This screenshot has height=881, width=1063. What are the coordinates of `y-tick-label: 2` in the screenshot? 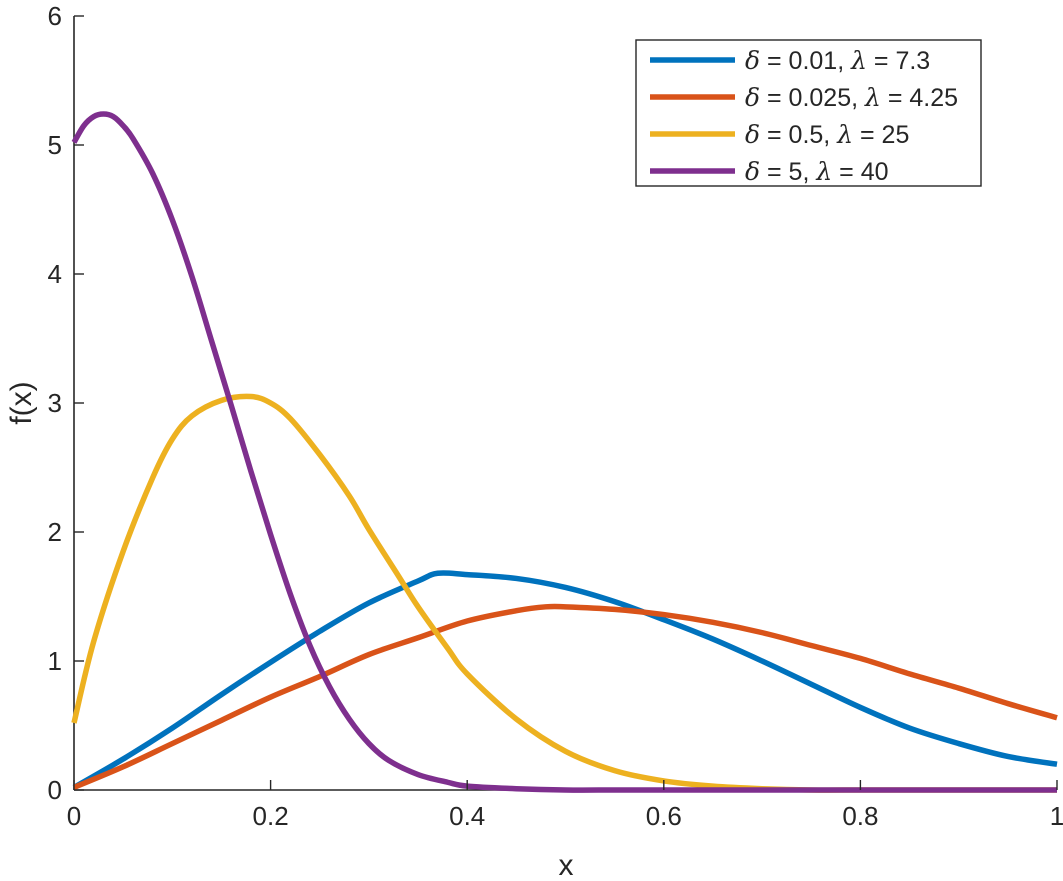 It's located at (55, 532).